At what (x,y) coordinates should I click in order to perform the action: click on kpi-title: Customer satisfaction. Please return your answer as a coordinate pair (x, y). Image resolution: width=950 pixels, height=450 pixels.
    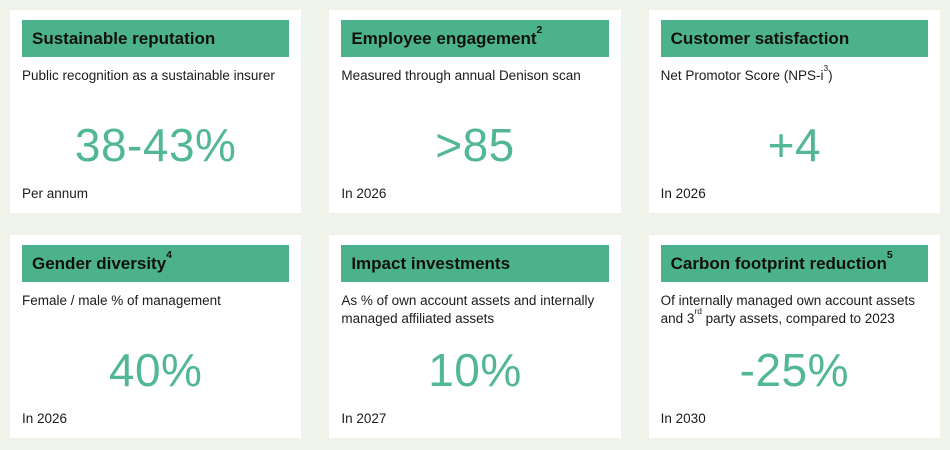
    Looking at the image, I should click on (760, 38).